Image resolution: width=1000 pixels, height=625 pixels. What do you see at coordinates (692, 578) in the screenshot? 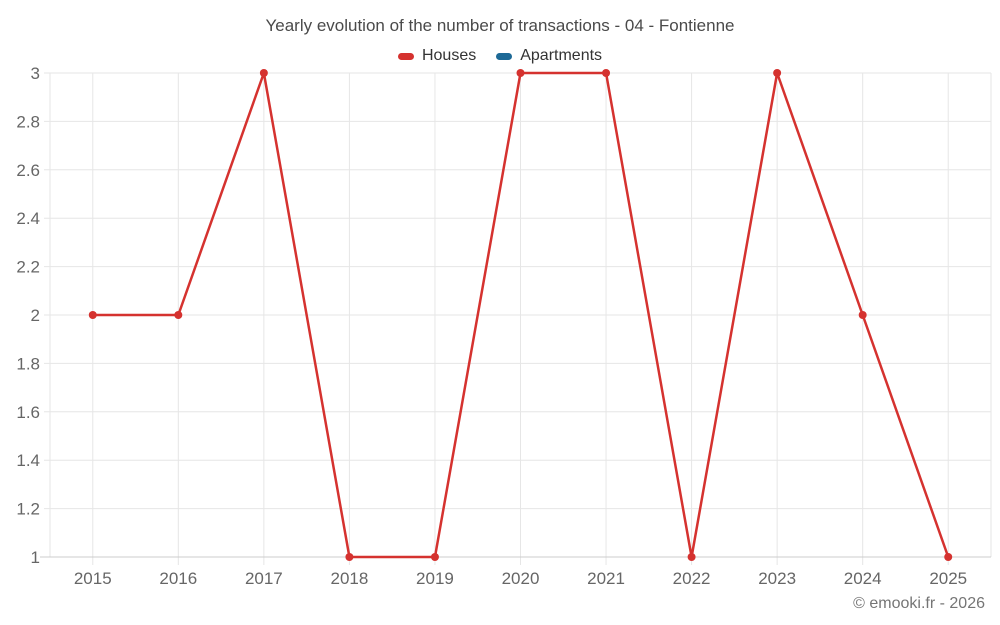
I see `x-axis-label: 2022` at bounding box center [692, 578].